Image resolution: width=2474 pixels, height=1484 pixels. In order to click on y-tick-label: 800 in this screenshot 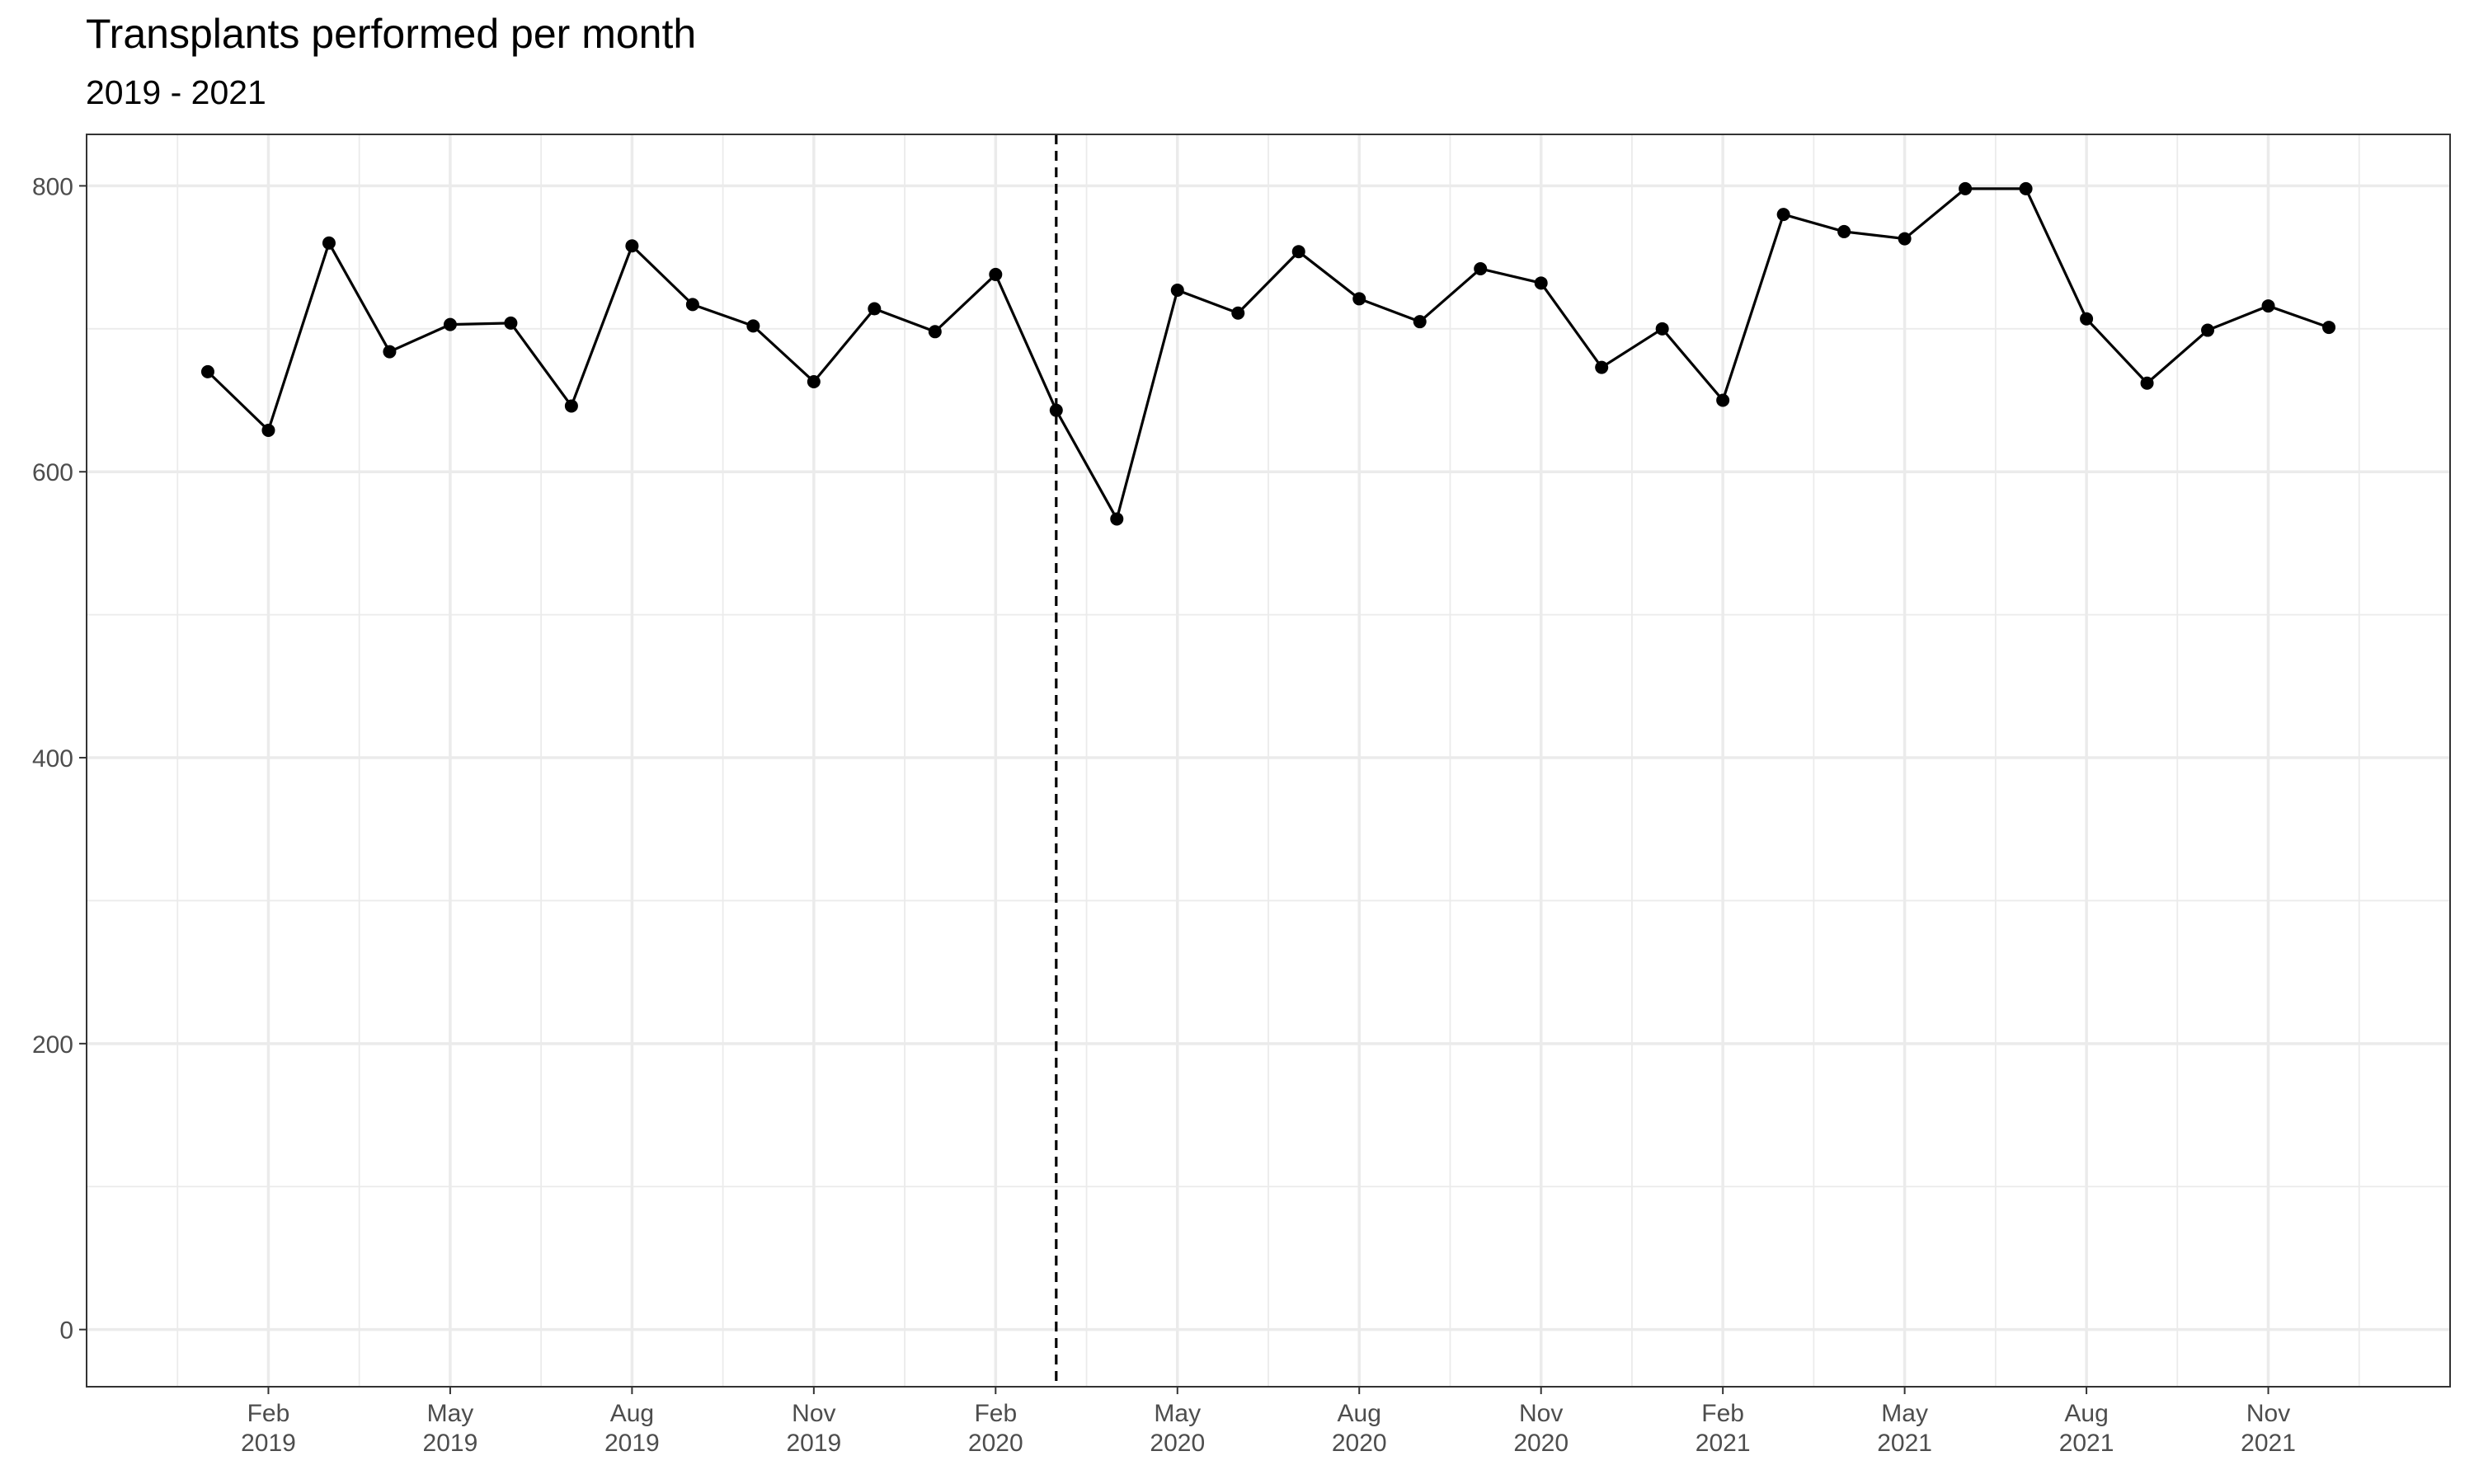, I will do `click(52, 186)`.